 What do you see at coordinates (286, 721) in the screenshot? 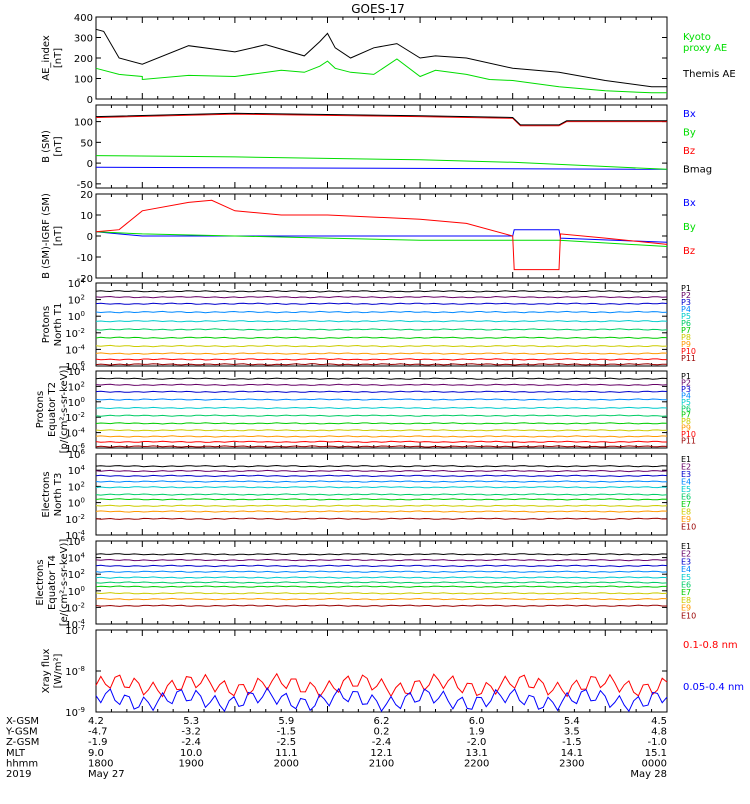
I see `ephemeris-value: 5.9` at bounding box center [286, 721].